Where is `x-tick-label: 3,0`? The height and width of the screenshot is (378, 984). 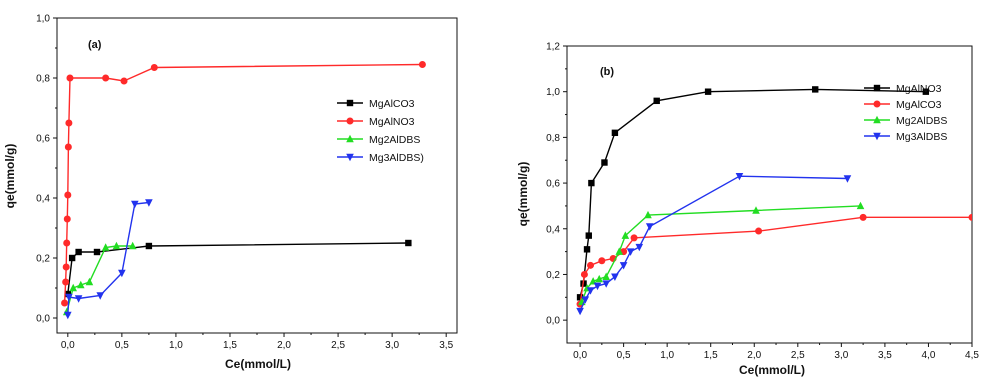
x-tick-label: 3,0 is located at coordinates (841, 355).